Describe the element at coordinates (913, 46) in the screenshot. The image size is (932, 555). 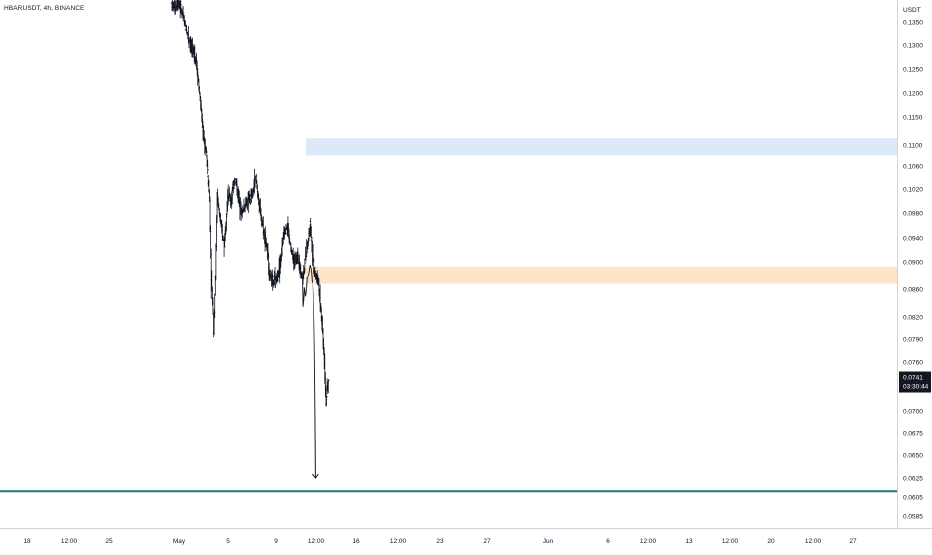
I see `price-tick-label: 0.1300` at that location.